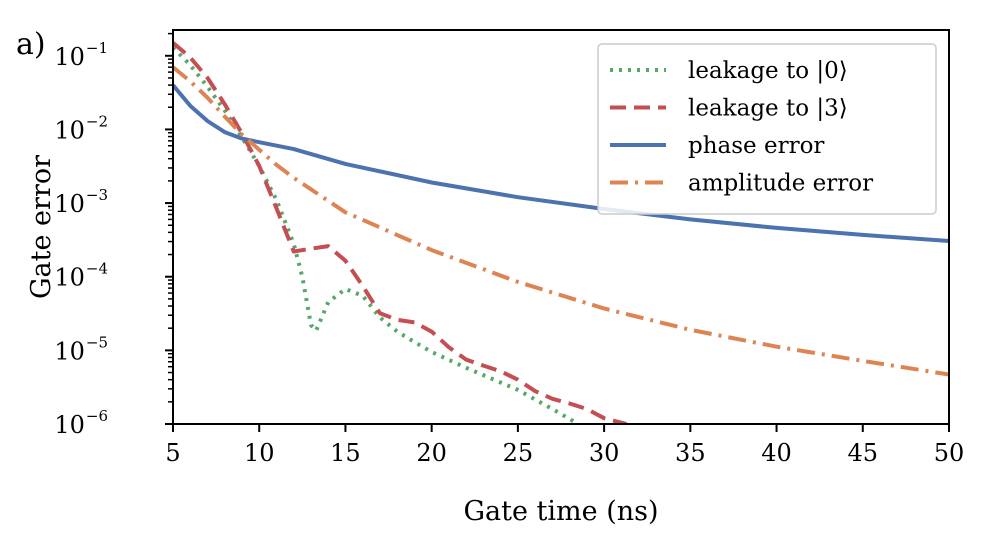  Describe the element at coordinates (81, 202) in the screenshot. I see `y-tick-label: 10⁻³` at that location.